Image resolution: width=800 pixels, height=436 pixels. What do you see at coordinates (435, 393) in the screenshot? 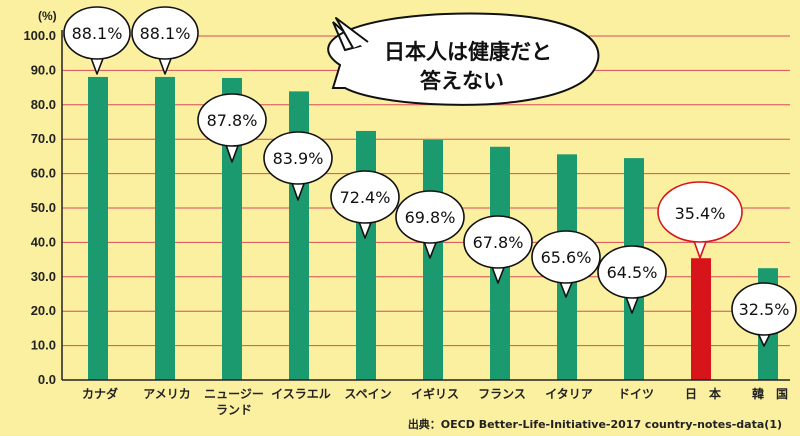
I see `x-tick-label: イギリス` at bounding box center [435, 393].